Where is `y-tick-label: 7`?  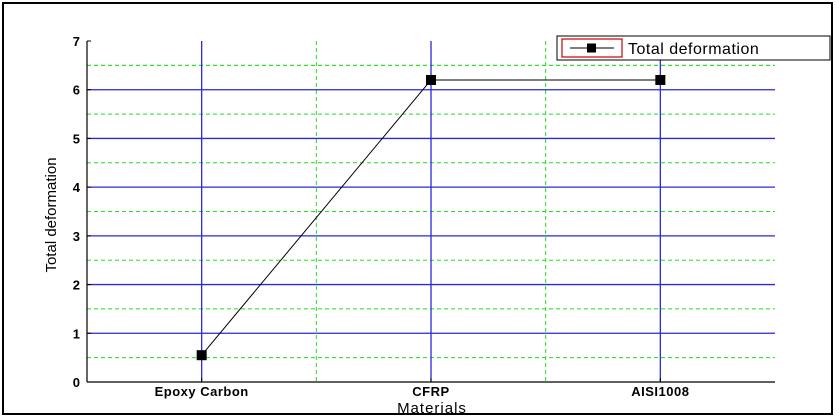 y-tick-label: 7 is located at coordinates (76, 41).